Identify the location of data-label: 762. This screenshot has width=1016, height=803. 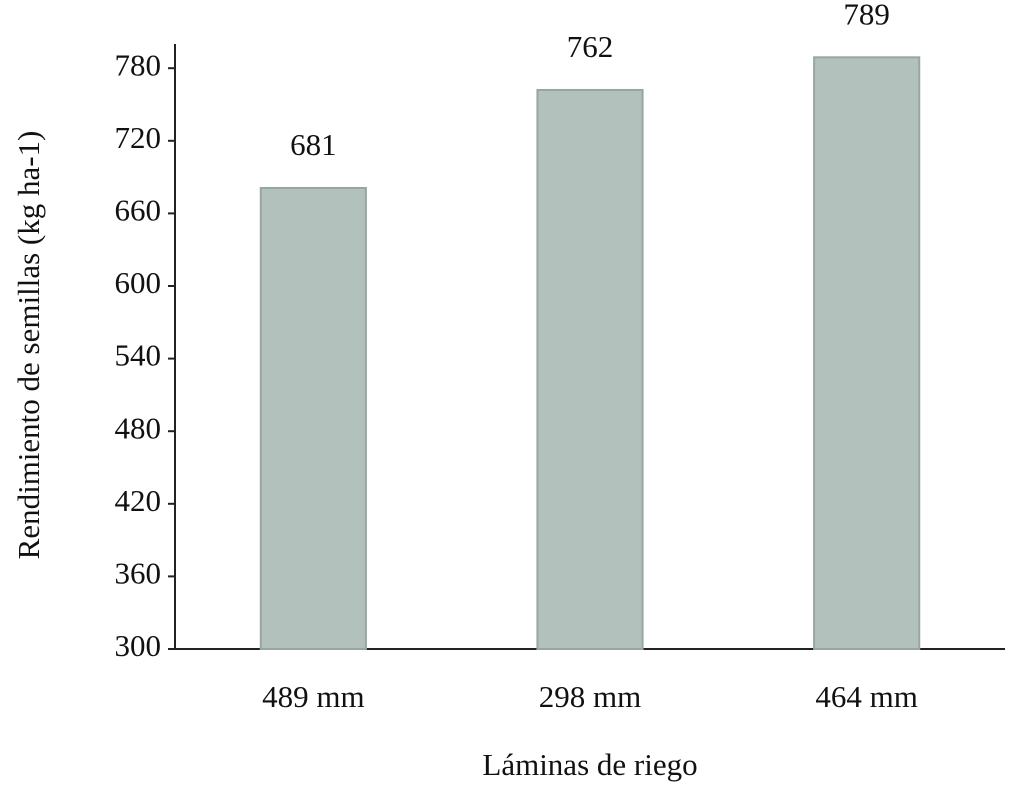
(590, 46).